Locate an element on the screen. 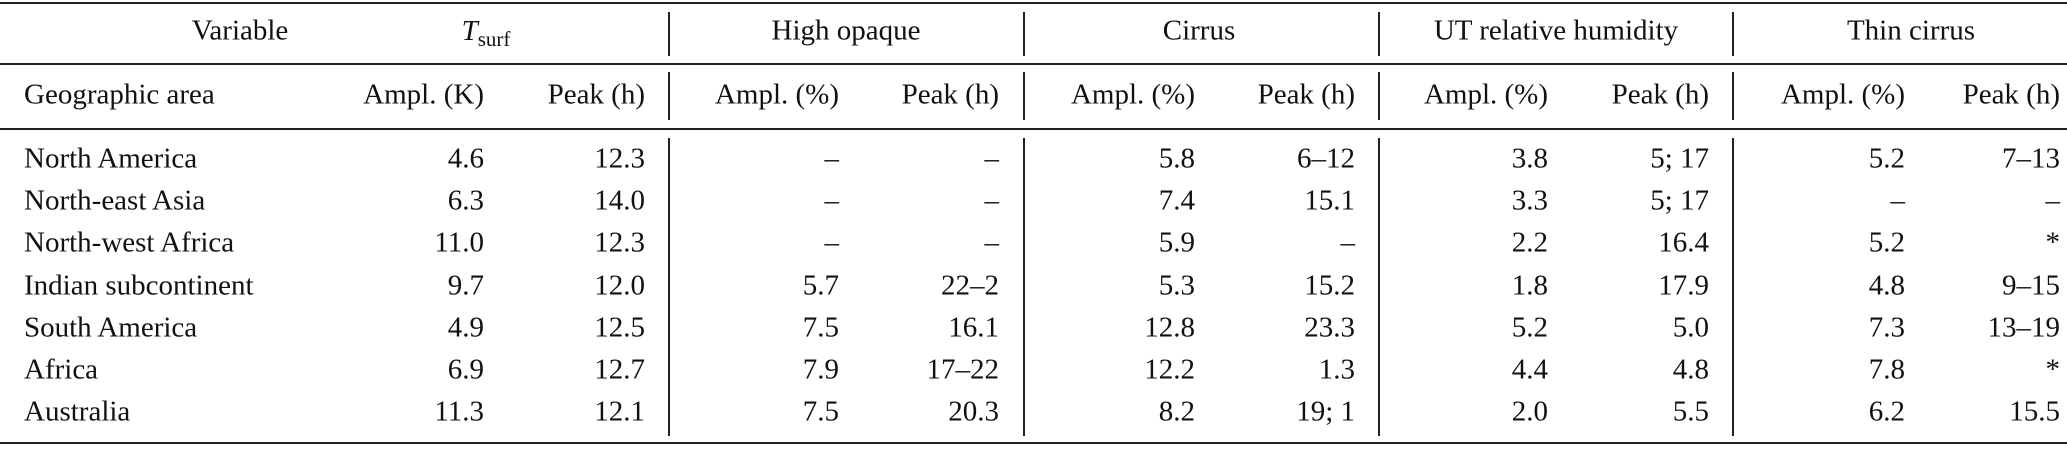 The height and width of the screenshot is (451, 2067). cell: 16.1 is located at coordinates (973, 328).